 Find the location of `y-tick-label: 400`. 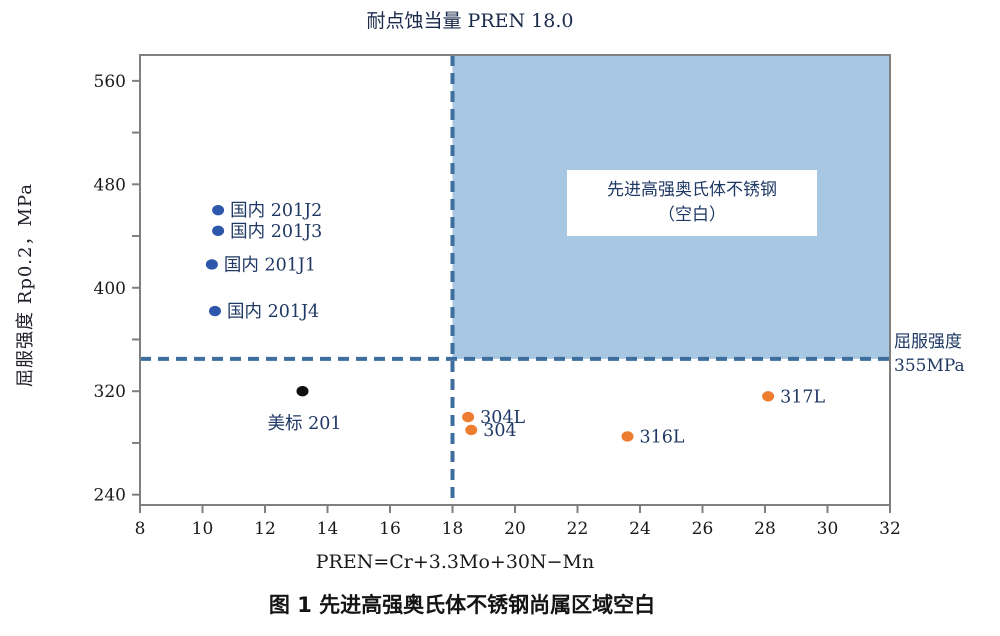

y-tick-label: 400 is located at coordinates (110, 289).